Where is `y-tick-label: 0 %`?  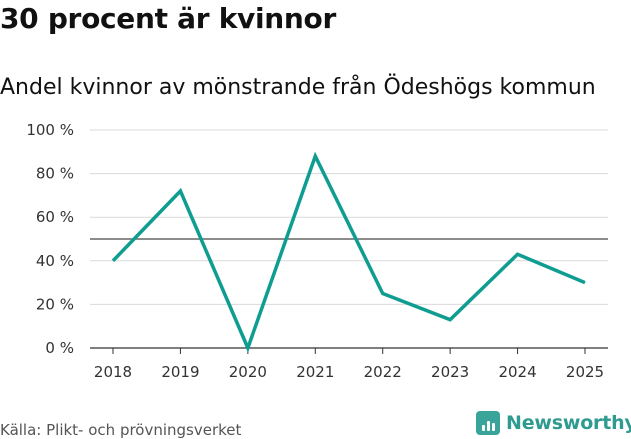
y-tick-label: 0 % is located at coordinates (59, 348).